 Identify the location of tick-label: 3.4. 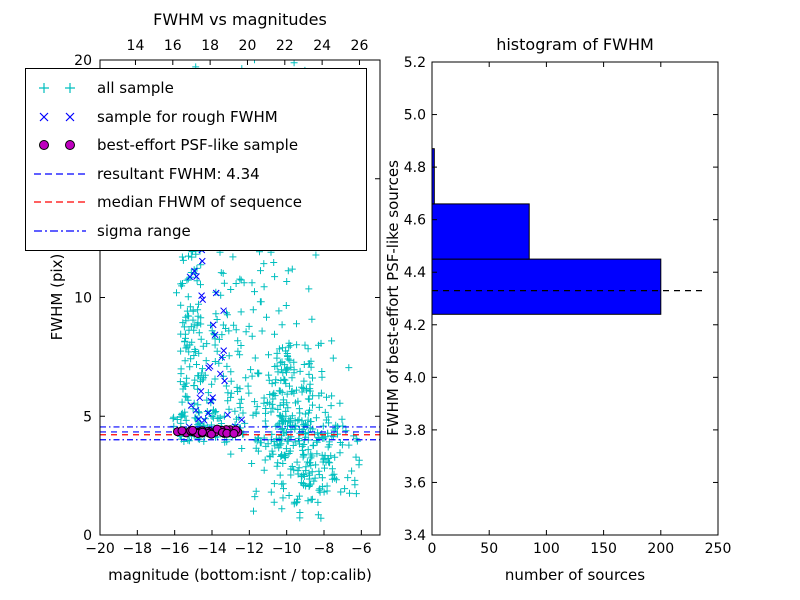
(415, 536).